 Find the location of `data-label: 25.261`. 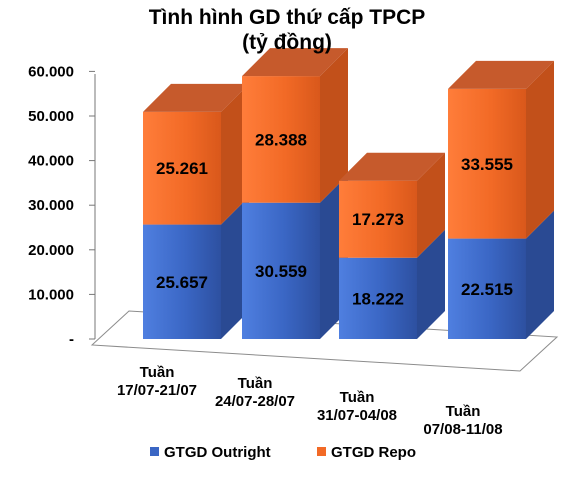

data-label: 25.261 is located at coordinates (182, 168).